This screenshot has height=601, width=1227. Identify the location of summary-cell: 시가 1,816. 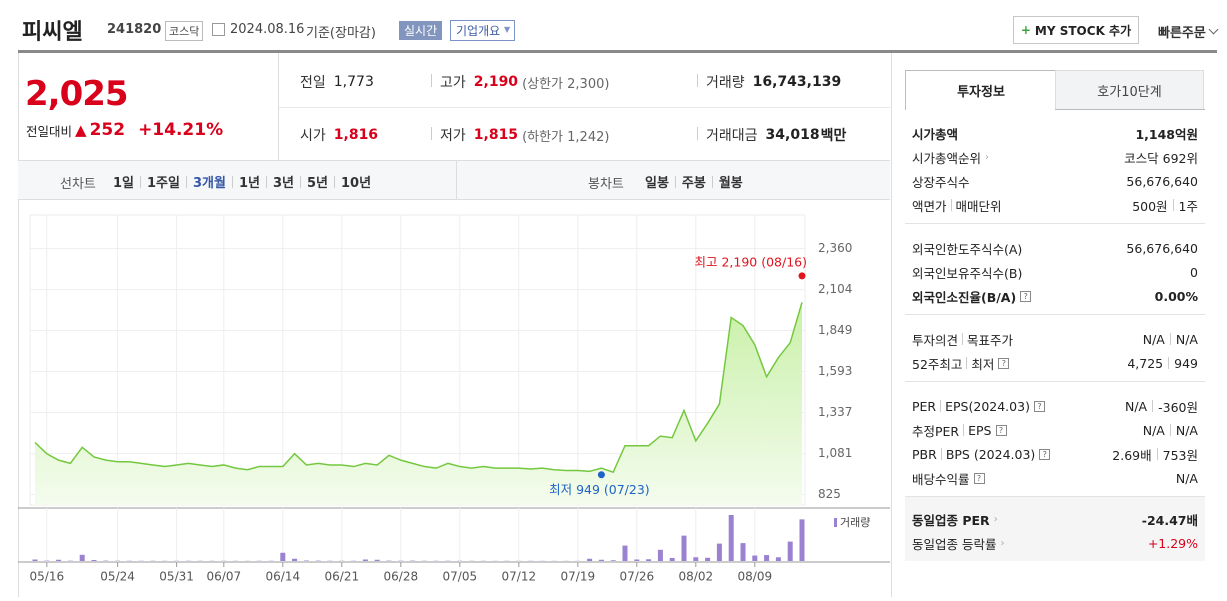
(339, 135).